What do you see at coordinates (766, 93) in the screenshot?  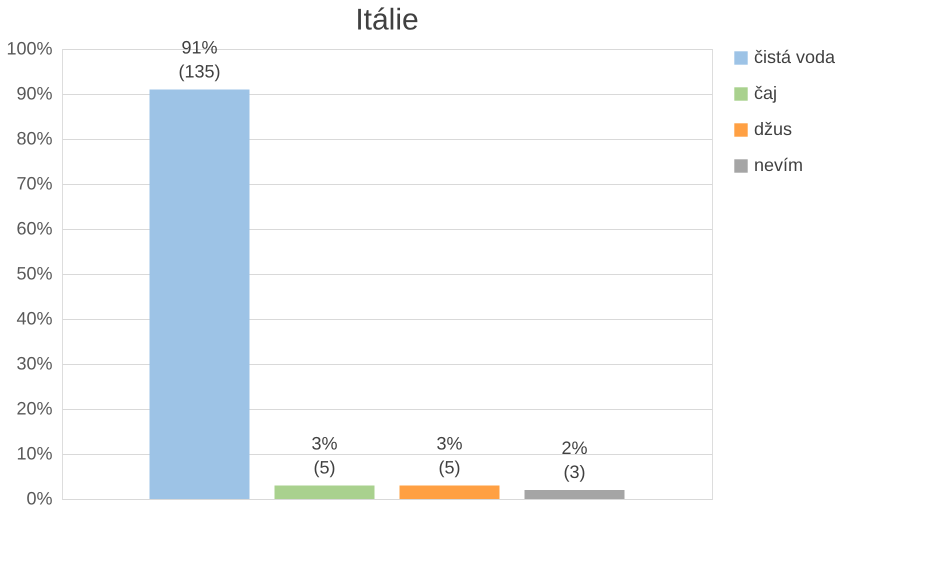 I see `legend-label: čaj` at bounding box center [766, 93].